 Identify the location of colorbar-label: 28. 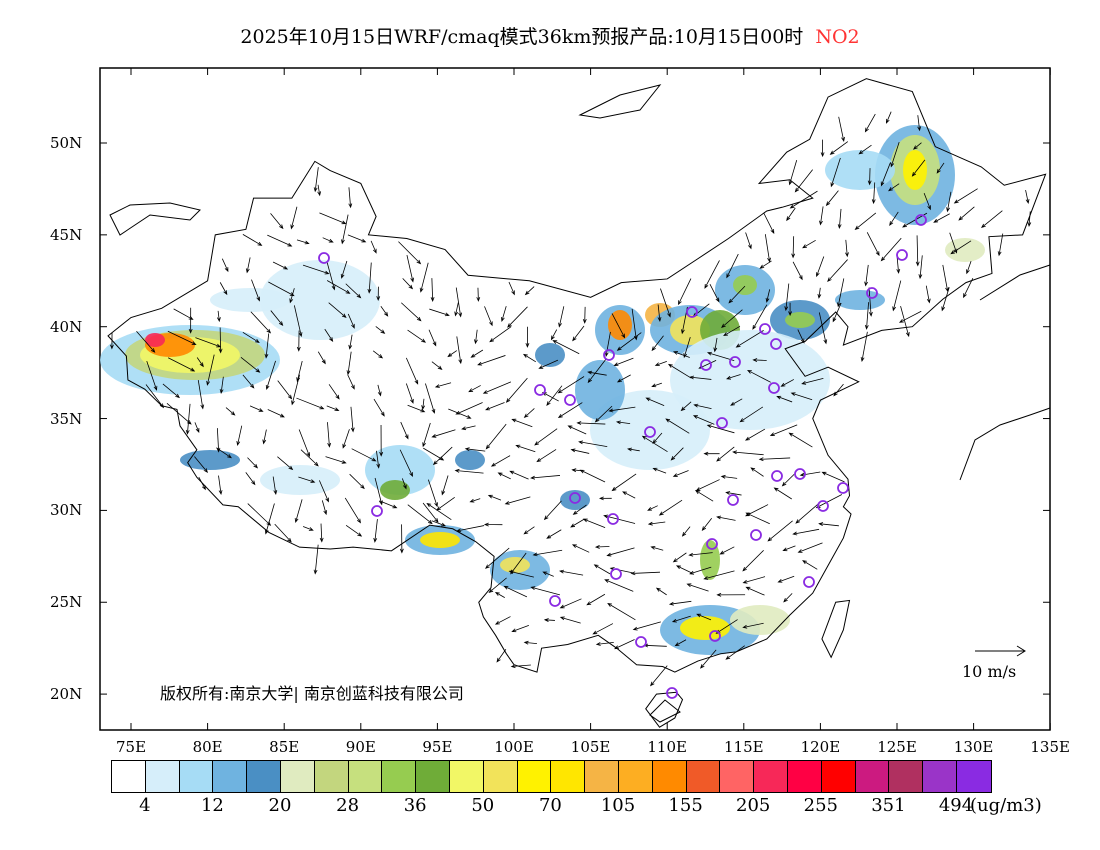
(348, 805).